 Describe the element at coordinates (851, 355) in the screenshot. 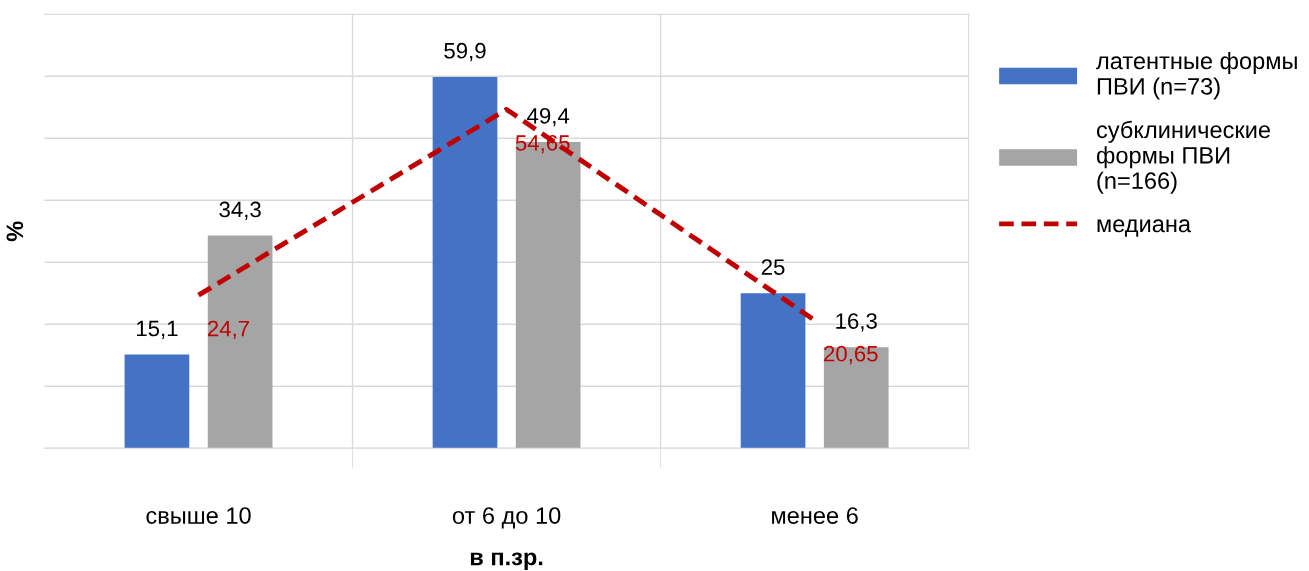

I see `data-label: 20,65` at that location.